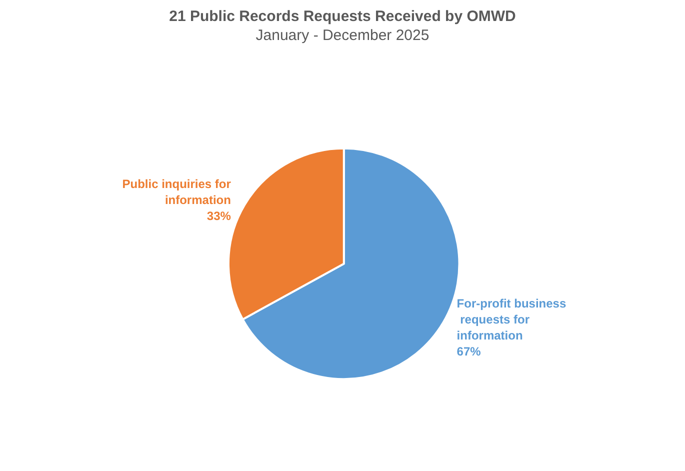 The image size is (685, 471). Describe the element at coordinates (177, 191) in the screenshot. I see `slice-label: Public inquiries for information` at that location.